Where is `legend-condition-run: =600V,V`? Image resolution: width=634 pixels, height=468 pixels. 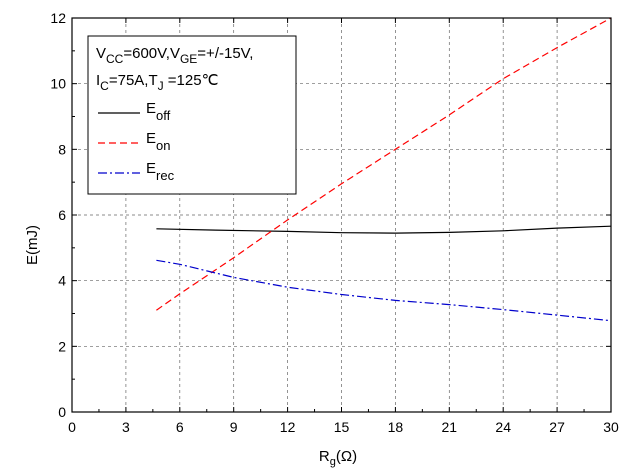 legend-condition-run: =600V,V is located at coordinates (151, 53).